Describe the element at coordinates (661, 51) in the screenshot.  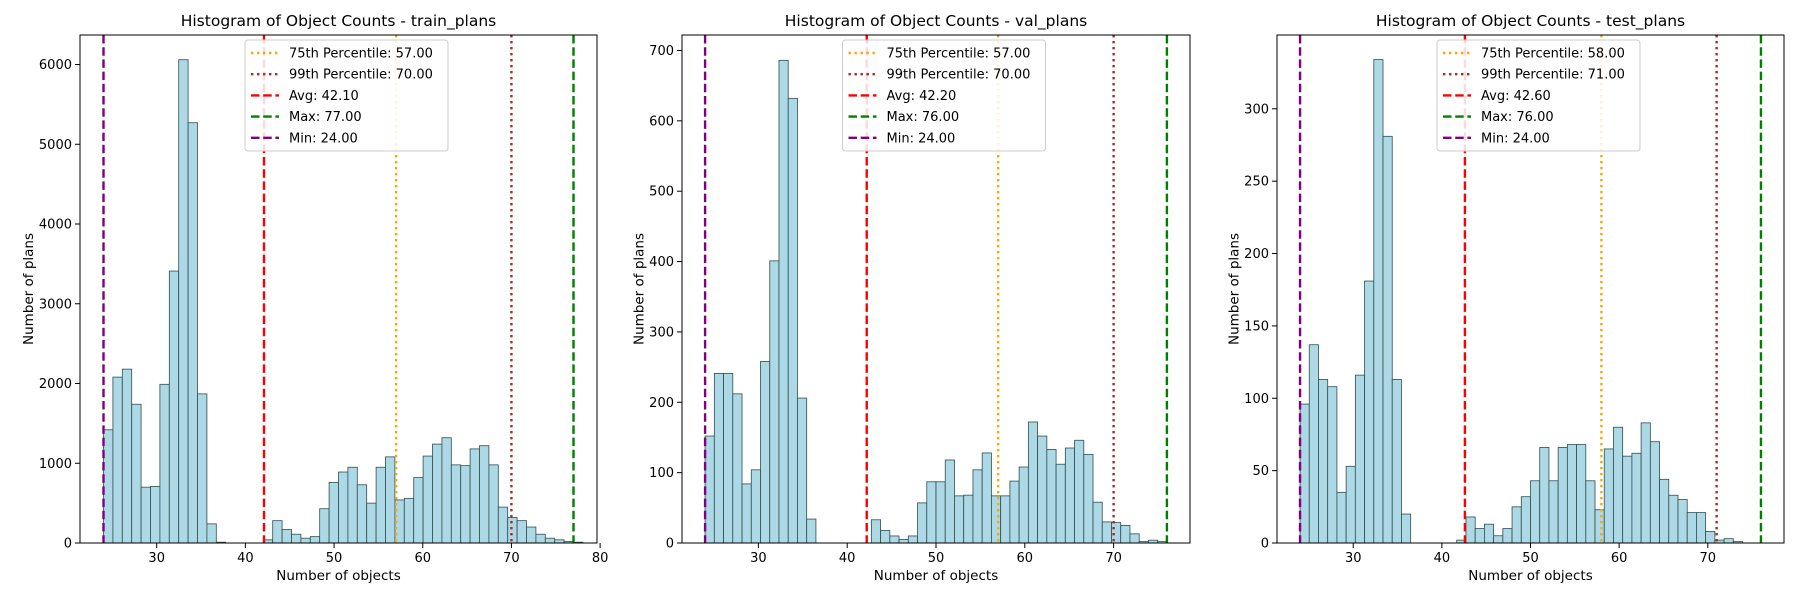
I see `y-tick-label: 700` at that location.